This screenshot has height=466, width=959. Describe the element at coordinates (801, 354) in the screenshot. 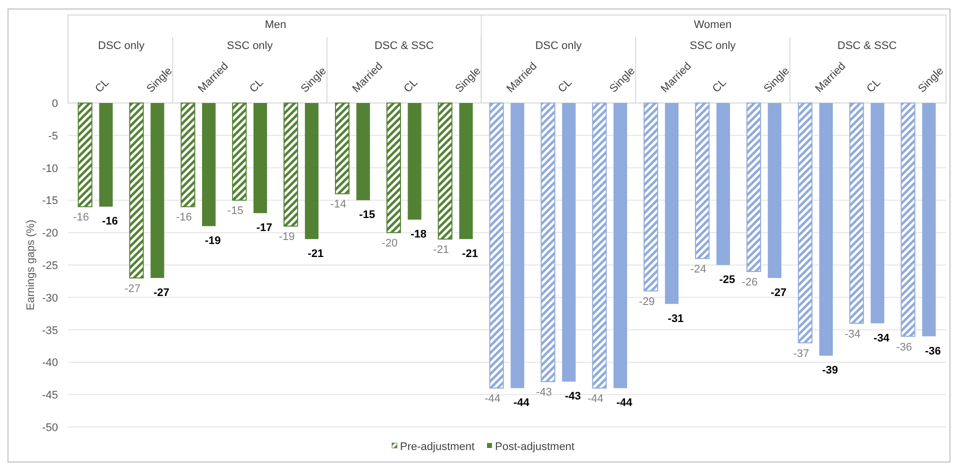

I see `data-label: -37` at that location.